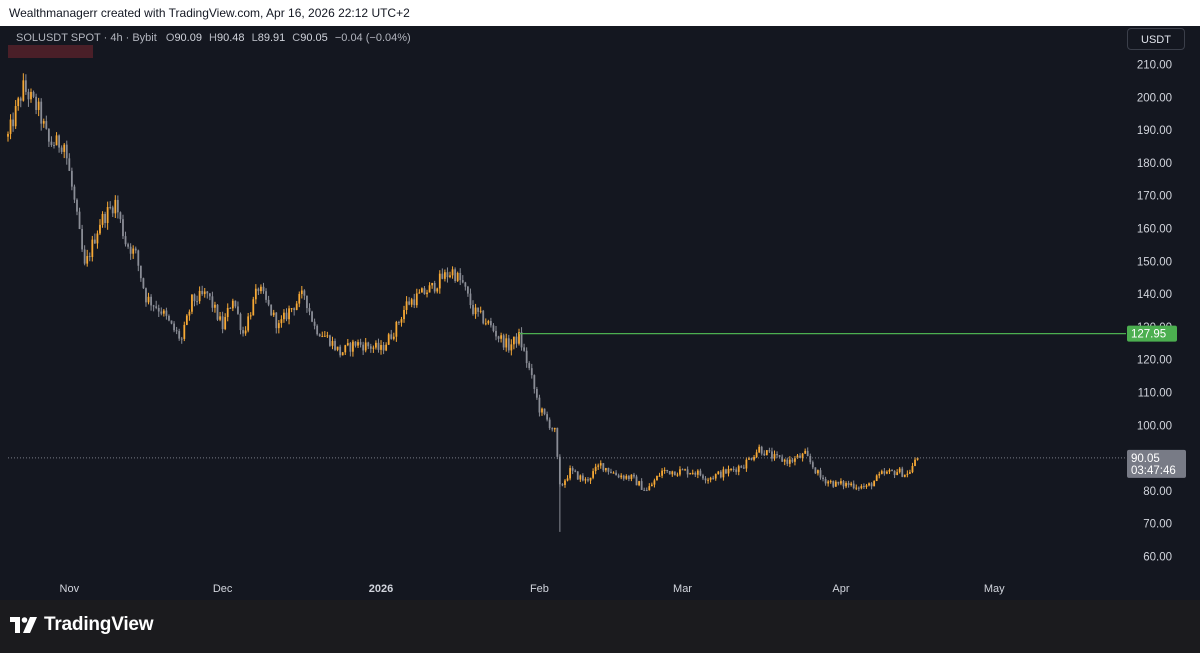  What do you see at coordinates (230, 38) in the screenshot?
I see `high-value: 90.48` at bounding box center [230, 38].